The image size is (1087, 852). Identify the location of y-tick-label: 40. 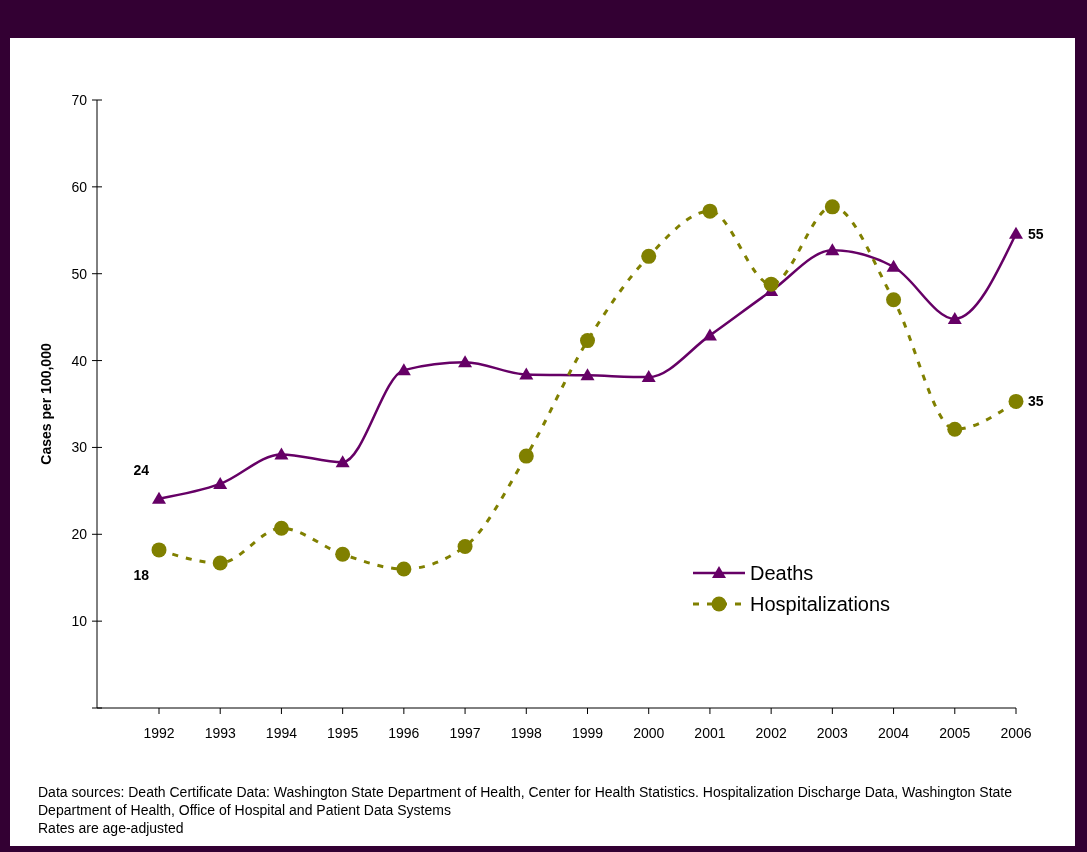
(79, 360).